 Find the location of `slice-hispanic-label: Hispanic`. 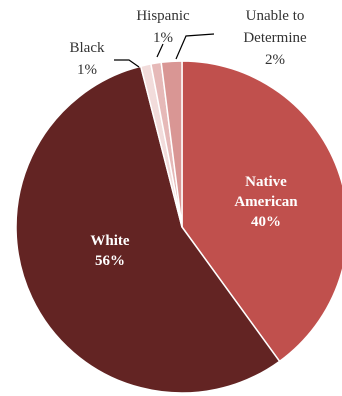

slice-hispanic-label: Hispanic is located at coordinates (163, 16).